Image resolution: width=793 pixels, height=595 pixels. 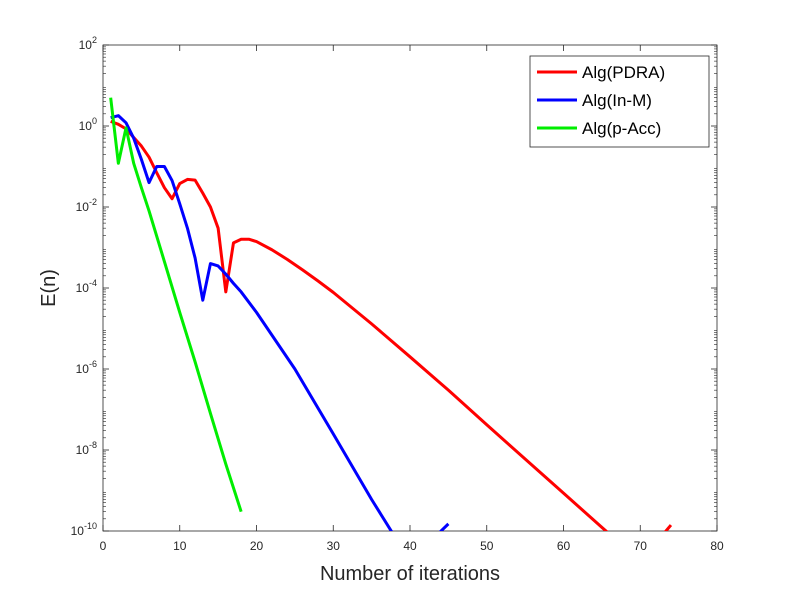 I want to click on x-tick-label: 30, so click(x=334, y=546).